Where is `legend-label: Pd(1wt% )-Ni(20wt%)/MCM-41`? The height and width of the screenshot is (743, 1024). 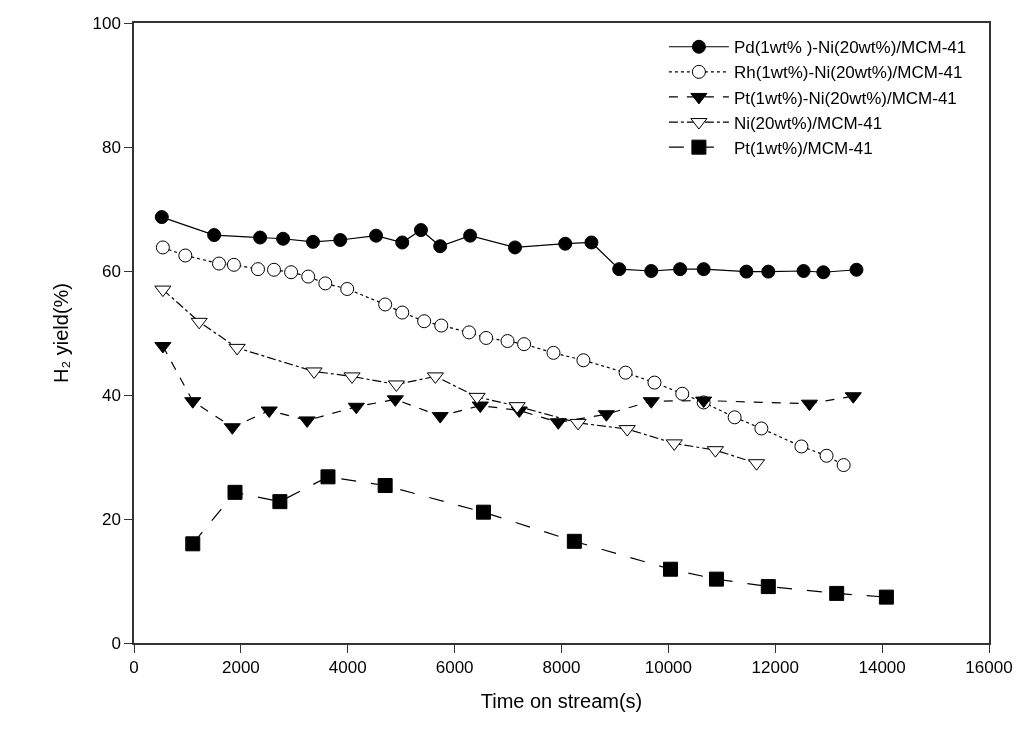 legend-label: Pd(1wt% )-Ni(20wt%)/MCM-41 is located at coordinates (850, 48).